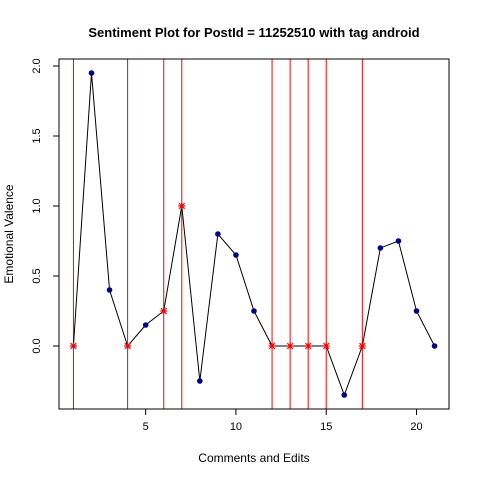  I want to click on x-tick-label: 15, so click(326, 427).